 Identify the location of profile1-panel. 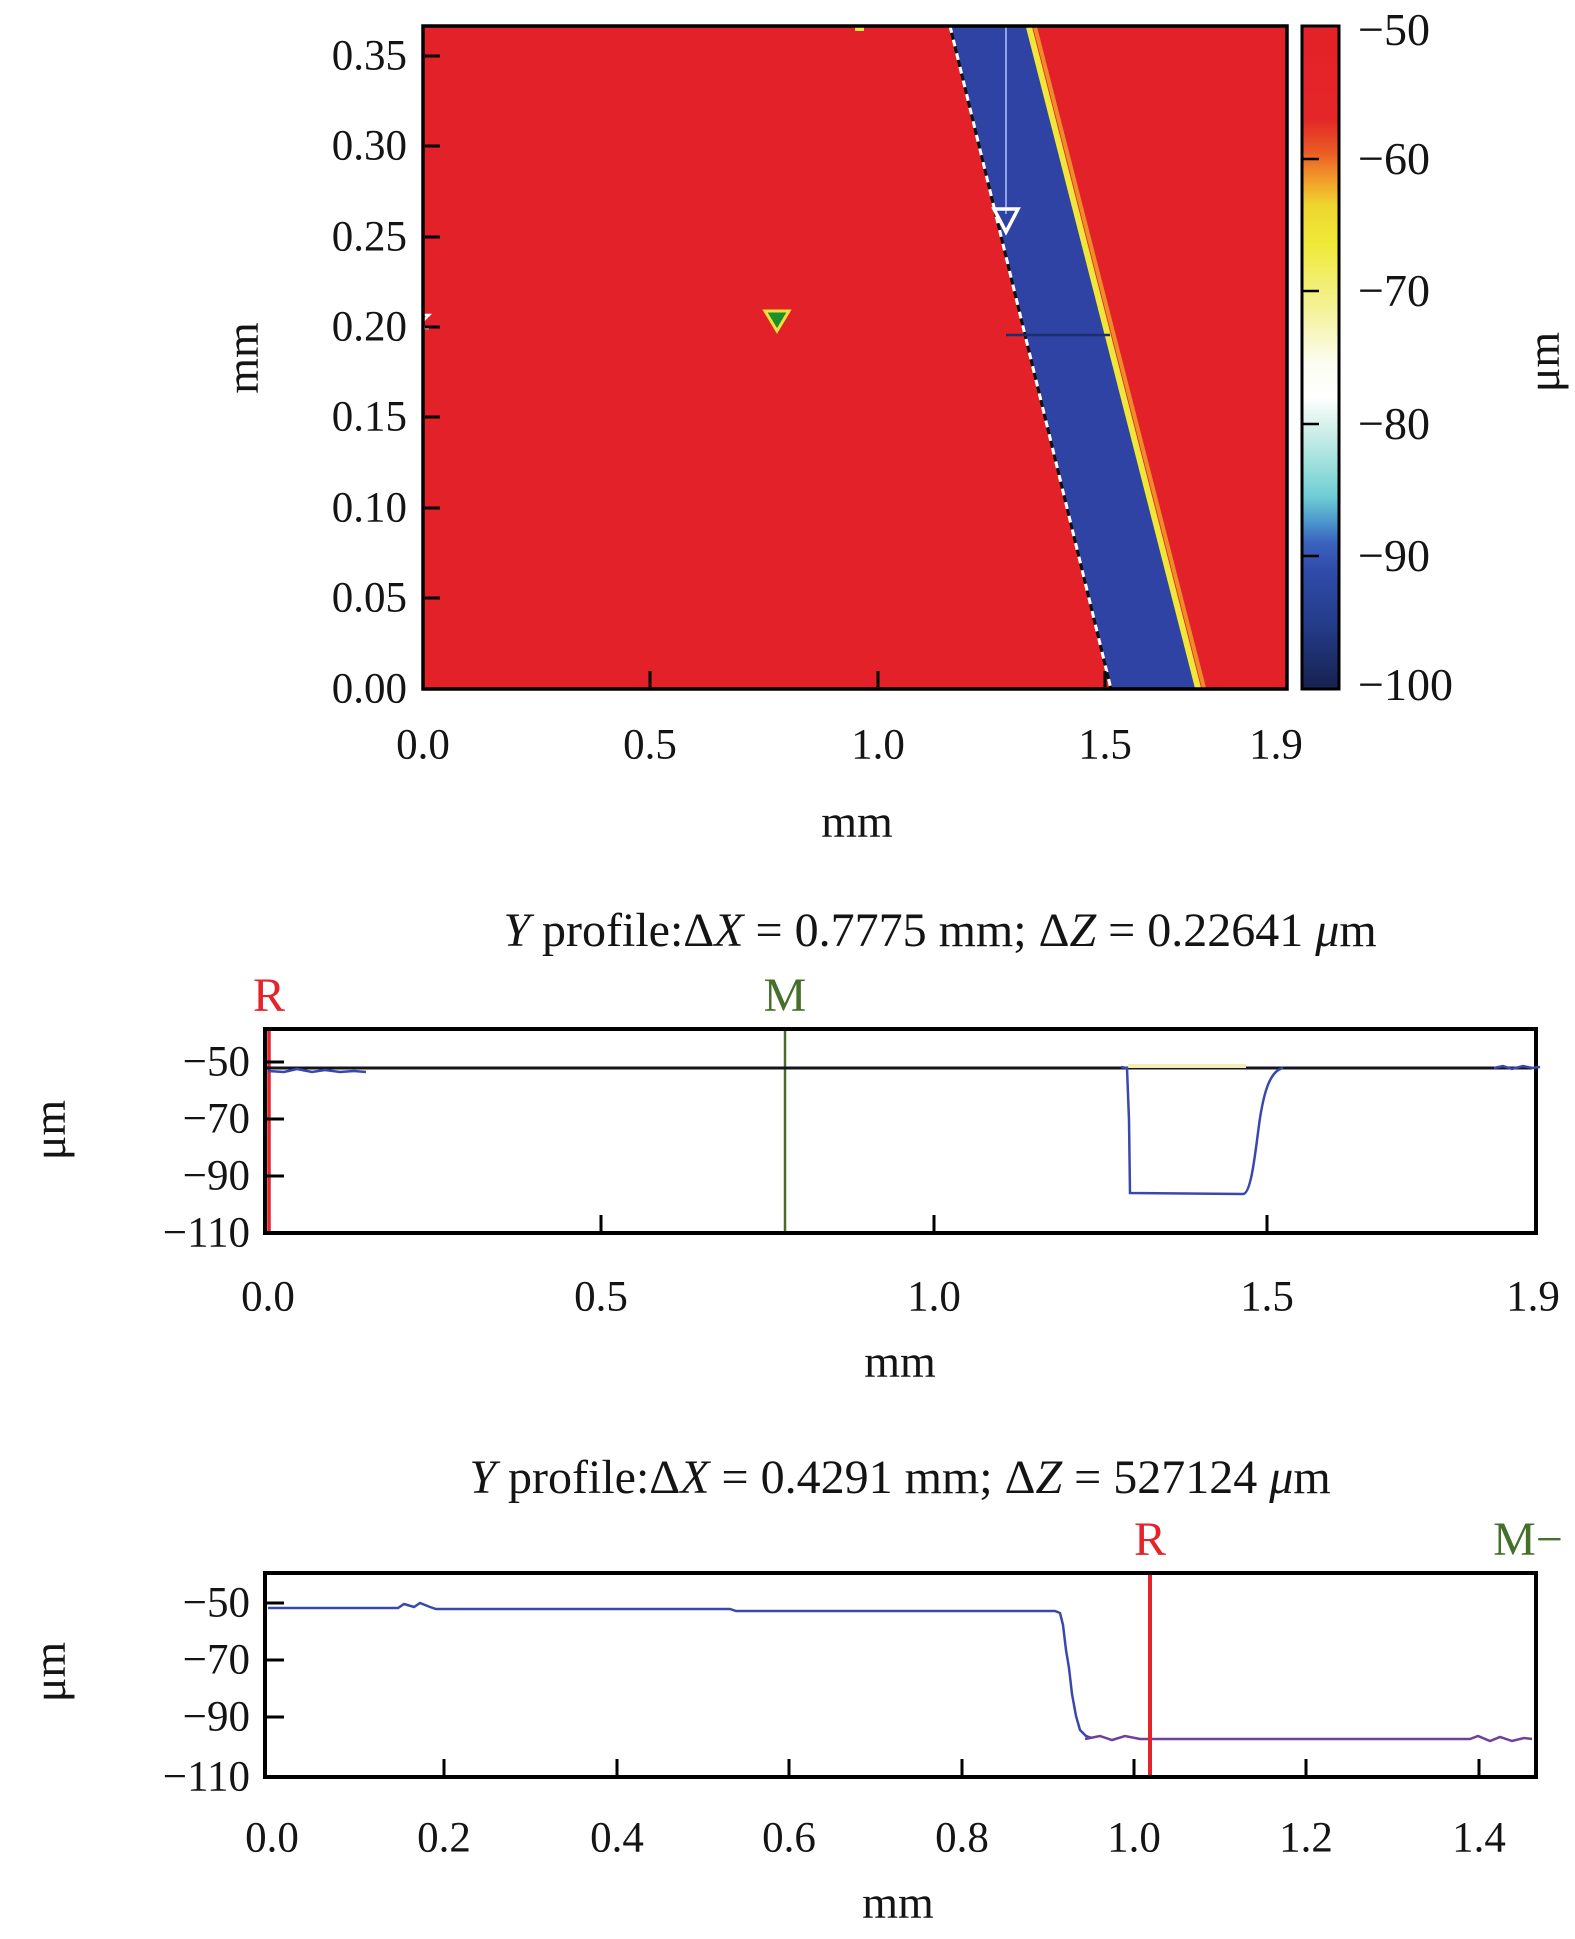
(902, 1131).